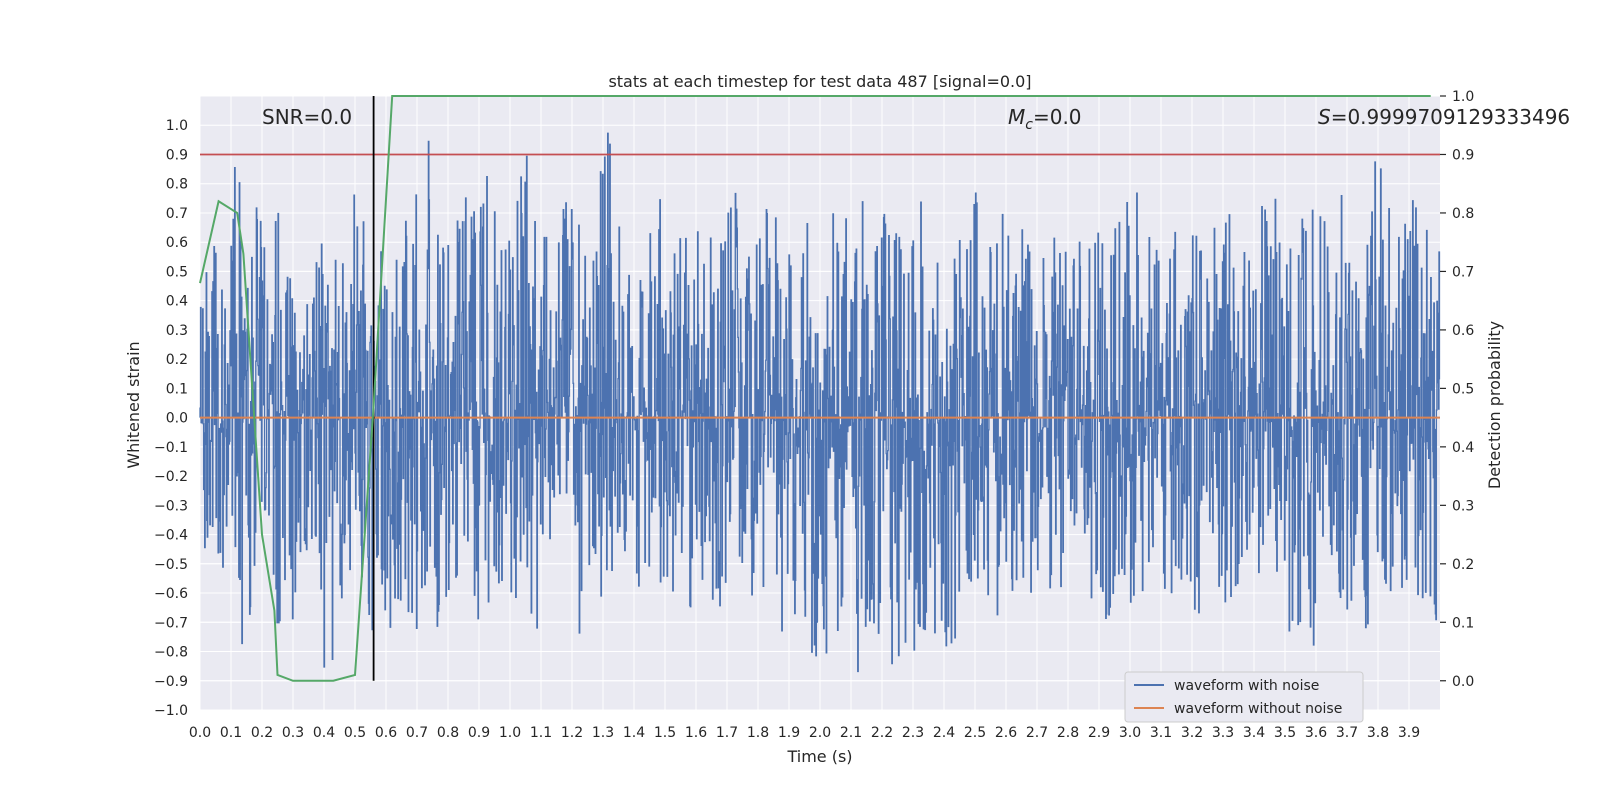 The width and height of the screenshot is (1600, 800). What do you see at coordinates (262, 733) in the screenshot?
I see `x-tick-label: 0.2` at bounding box center [262, 733].